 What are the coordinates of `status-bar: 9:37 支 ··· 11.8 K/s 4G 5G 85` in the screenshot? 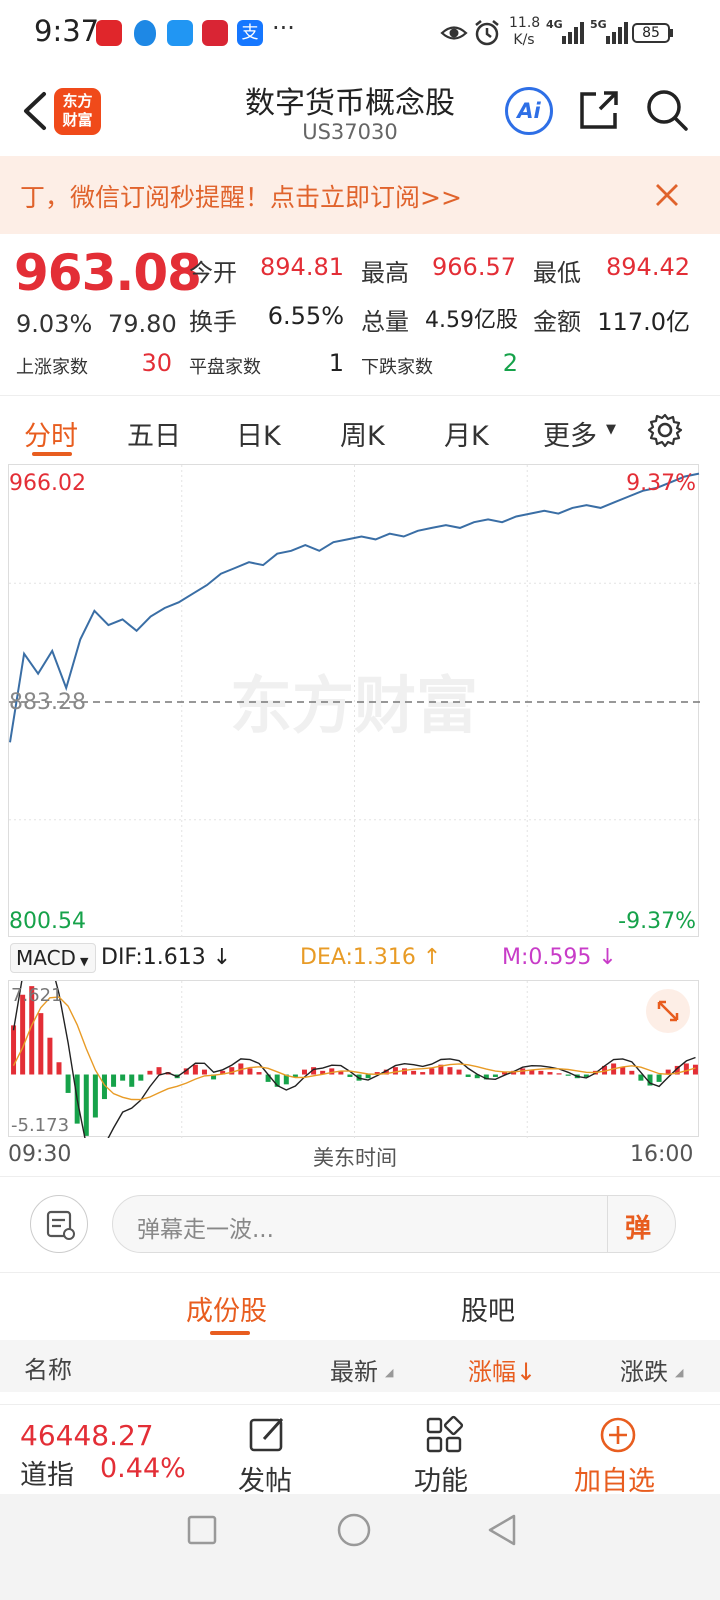 It's located at (360, 33).